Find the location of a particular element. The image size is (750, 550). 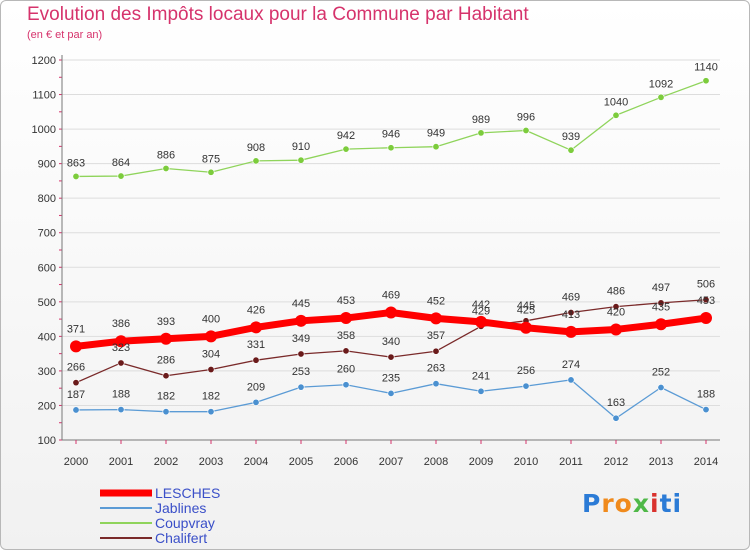

x-tick-label: 2001 is located at coordinates (121, 462).